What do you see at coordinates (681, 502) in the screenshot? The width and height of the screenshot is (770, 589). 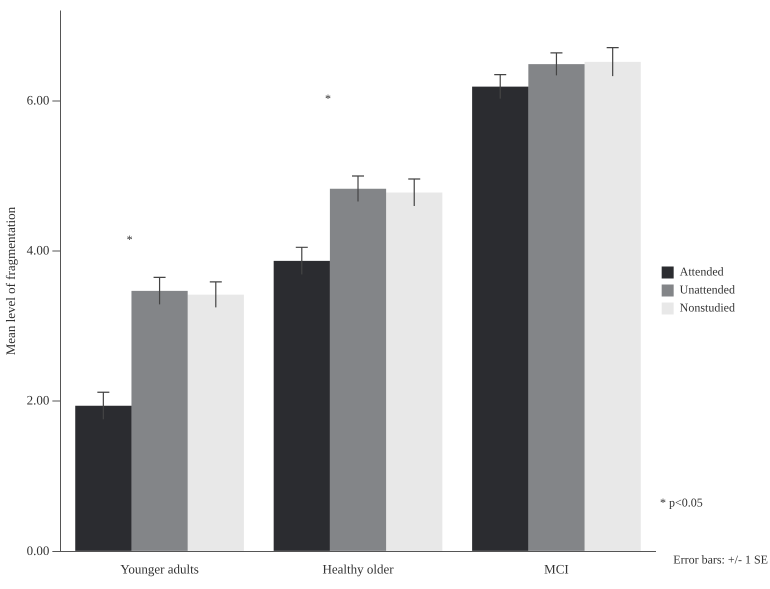 I see `text: * p<0.05` at bounding box center [681, 502].